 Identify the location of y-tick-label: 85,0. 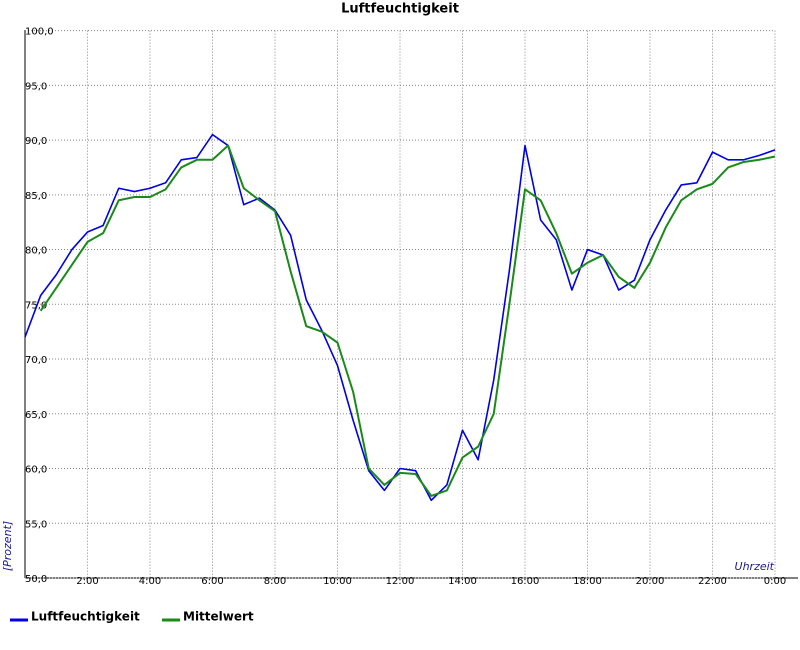
(36, 196).